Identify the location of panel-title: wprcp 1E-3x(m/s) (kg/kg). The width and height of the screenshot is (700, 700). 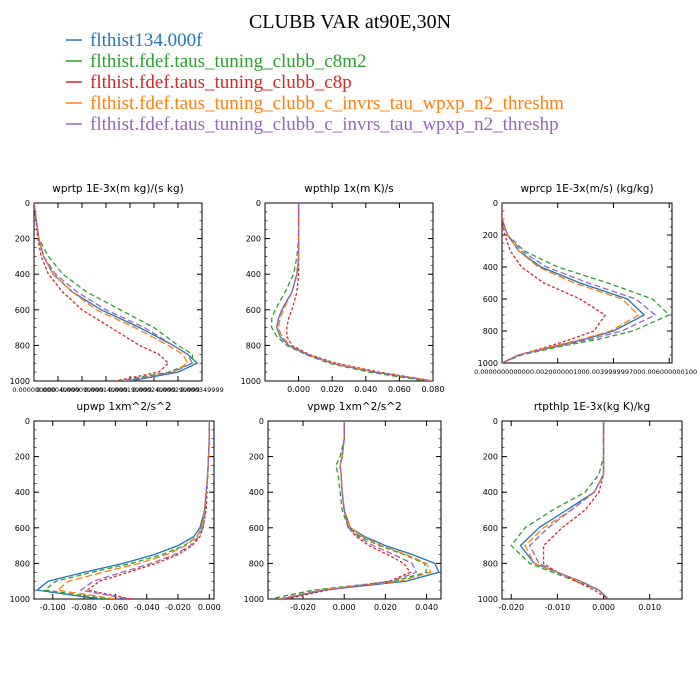
(586, 189).